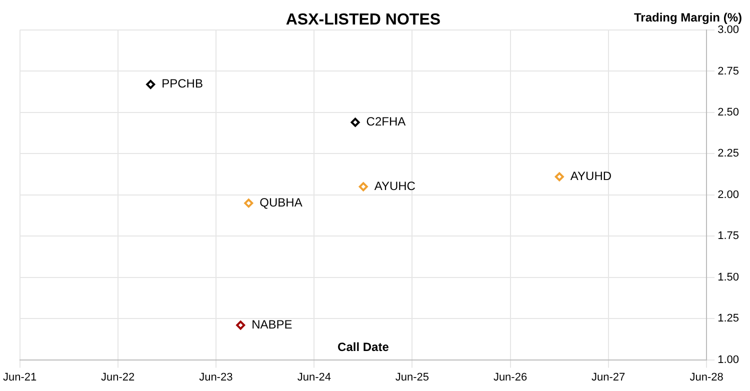 The width and height of the screenshot is (750, 391). I want to click on y-tick-label: 2.25, so click(729, 154).